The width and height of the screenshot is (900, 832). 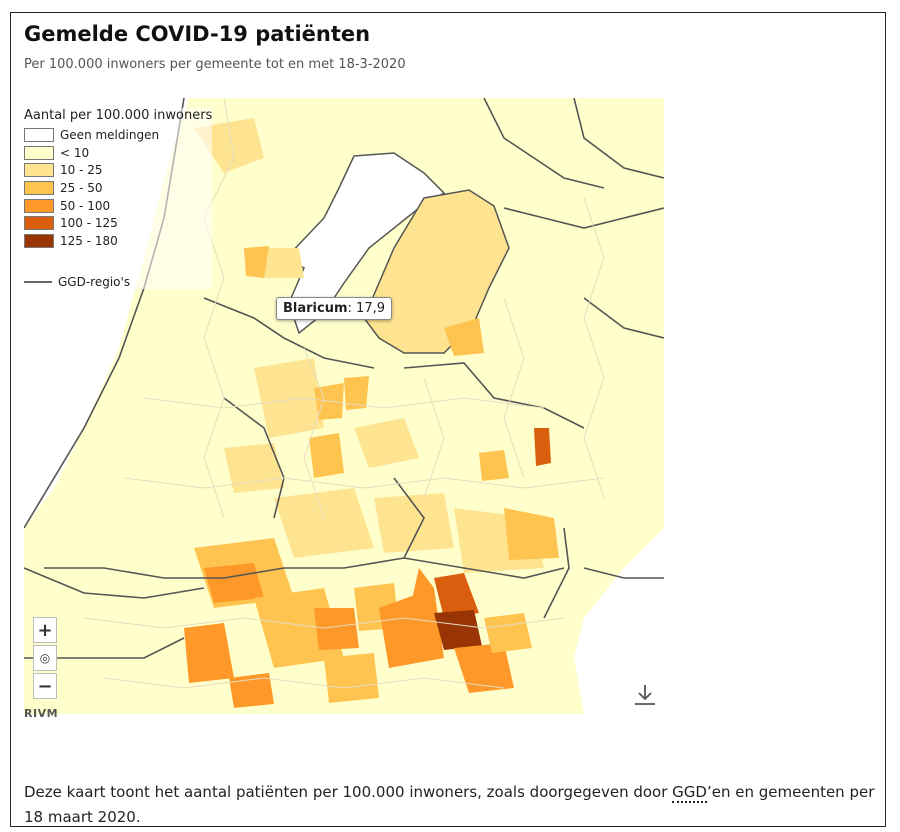 I want to click on legend-item-25-50: 25 - 50, so click(x=118, y=188).